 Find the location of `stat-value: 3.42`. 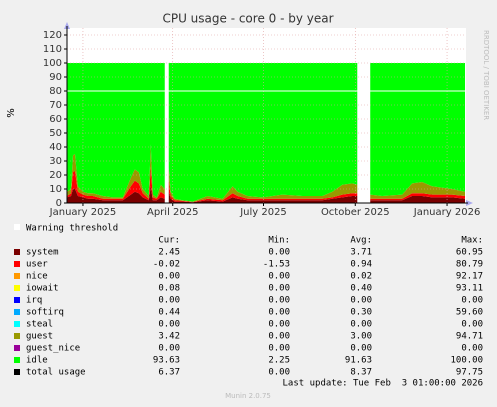

stat-value: 3.42 is located at coordinates (169, 337).